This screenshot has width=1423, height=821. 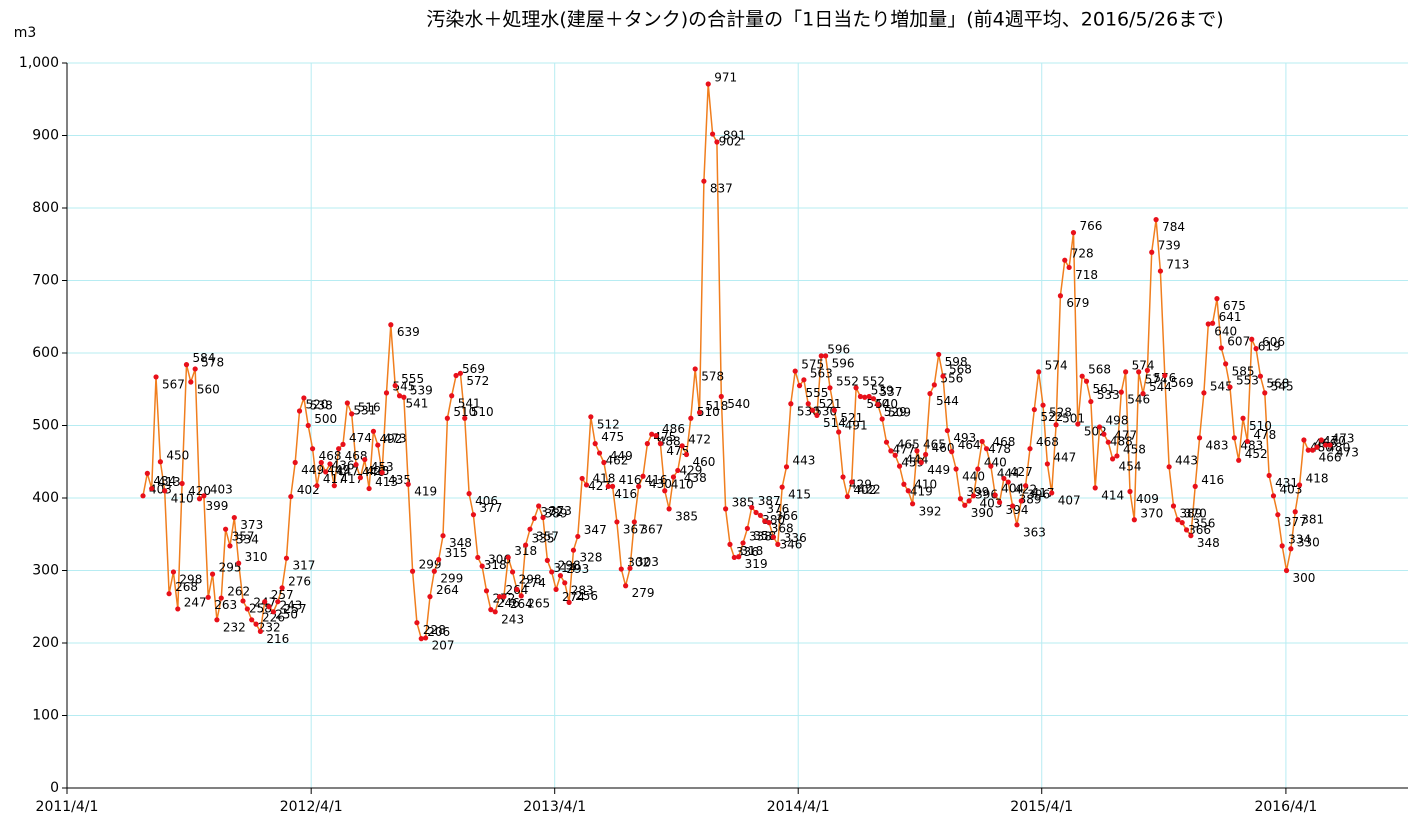 What do you see at coordinates (325, 419) in the screenshot?
I see `data-label: 500` at bounding box center [325, 419].